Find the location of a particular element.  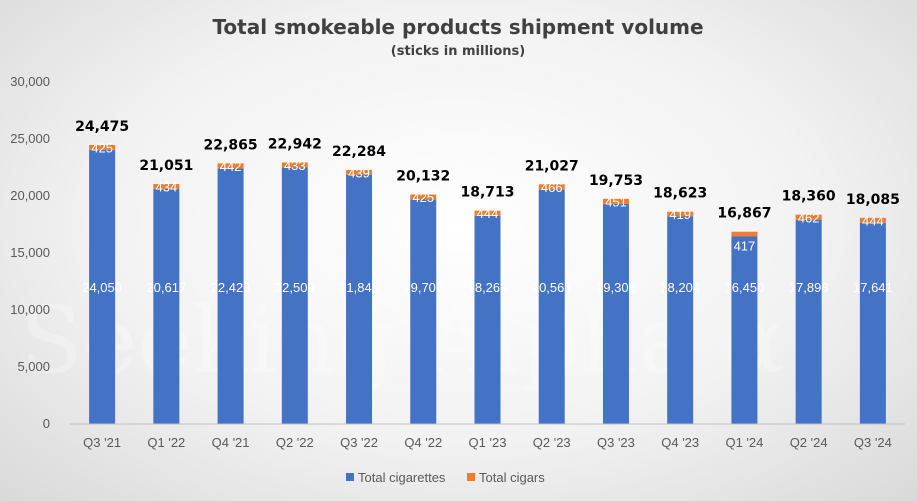

data-label-cigarettes: 17,898 is located at coordinates (809, 287).